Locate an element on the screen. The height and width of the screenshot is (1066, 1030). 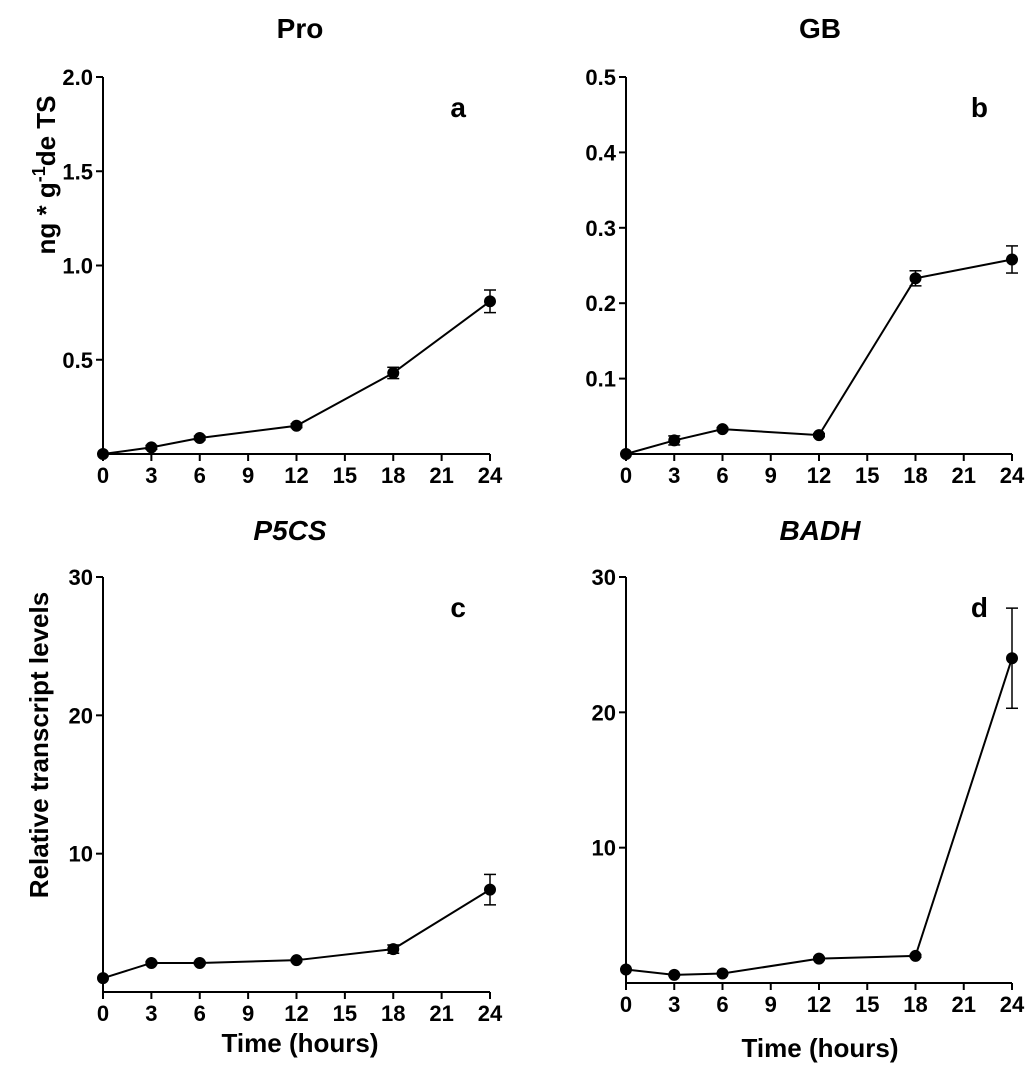
y-tick-label: 0.1 is located at coordinates (600, 379).